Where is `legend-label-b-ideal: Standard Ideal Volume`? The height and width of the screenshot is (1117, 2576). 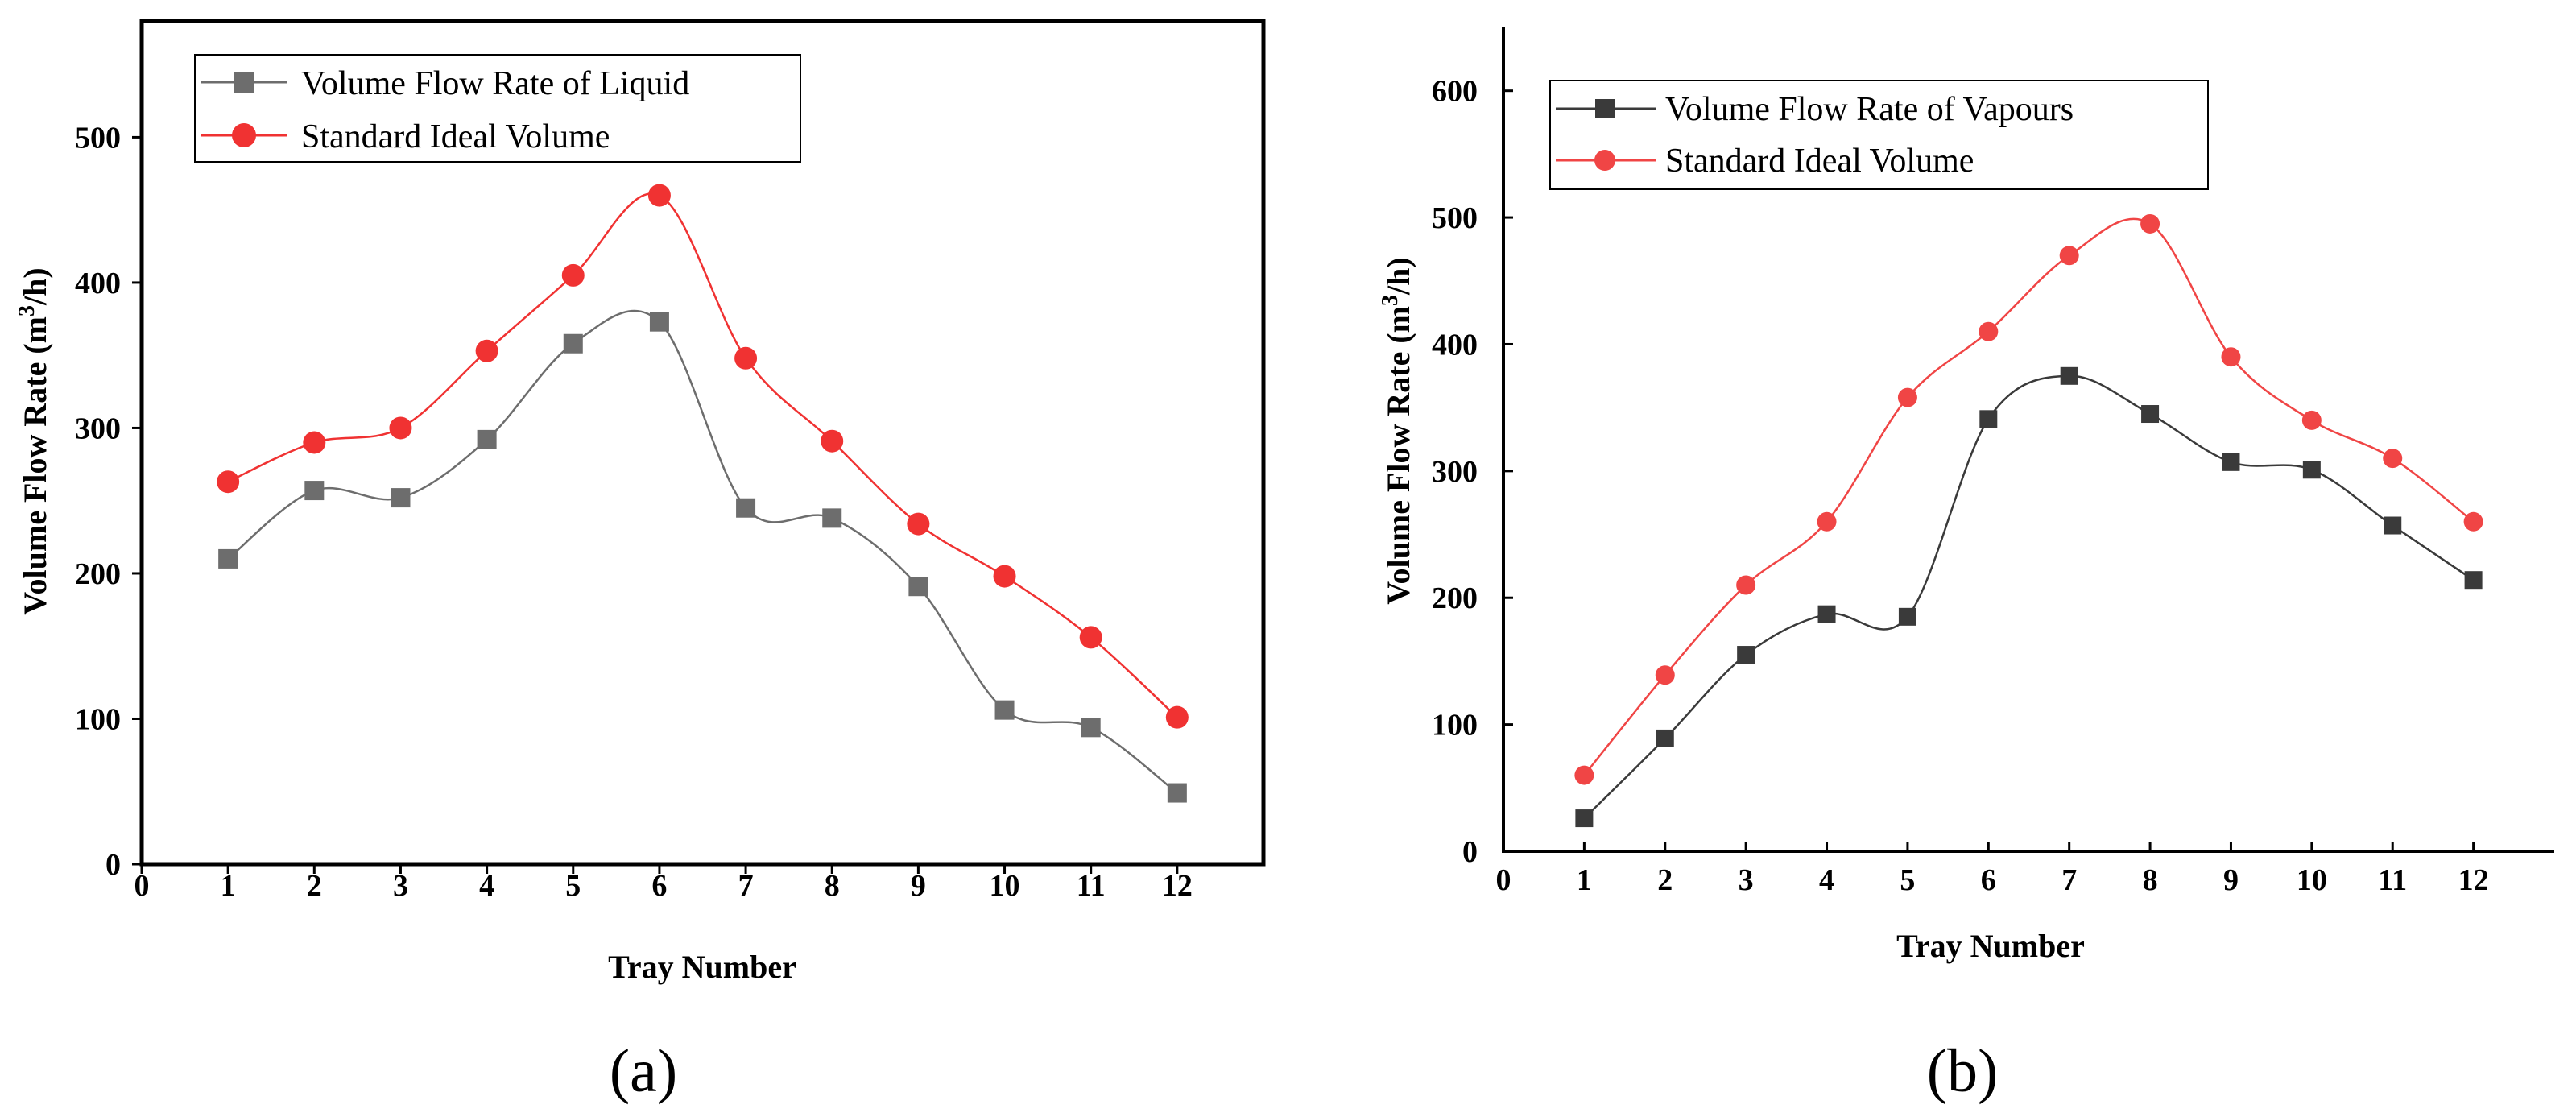 legend-label-b-ideal: Standard Ideal Volume is located at coordinates (1820, 162).